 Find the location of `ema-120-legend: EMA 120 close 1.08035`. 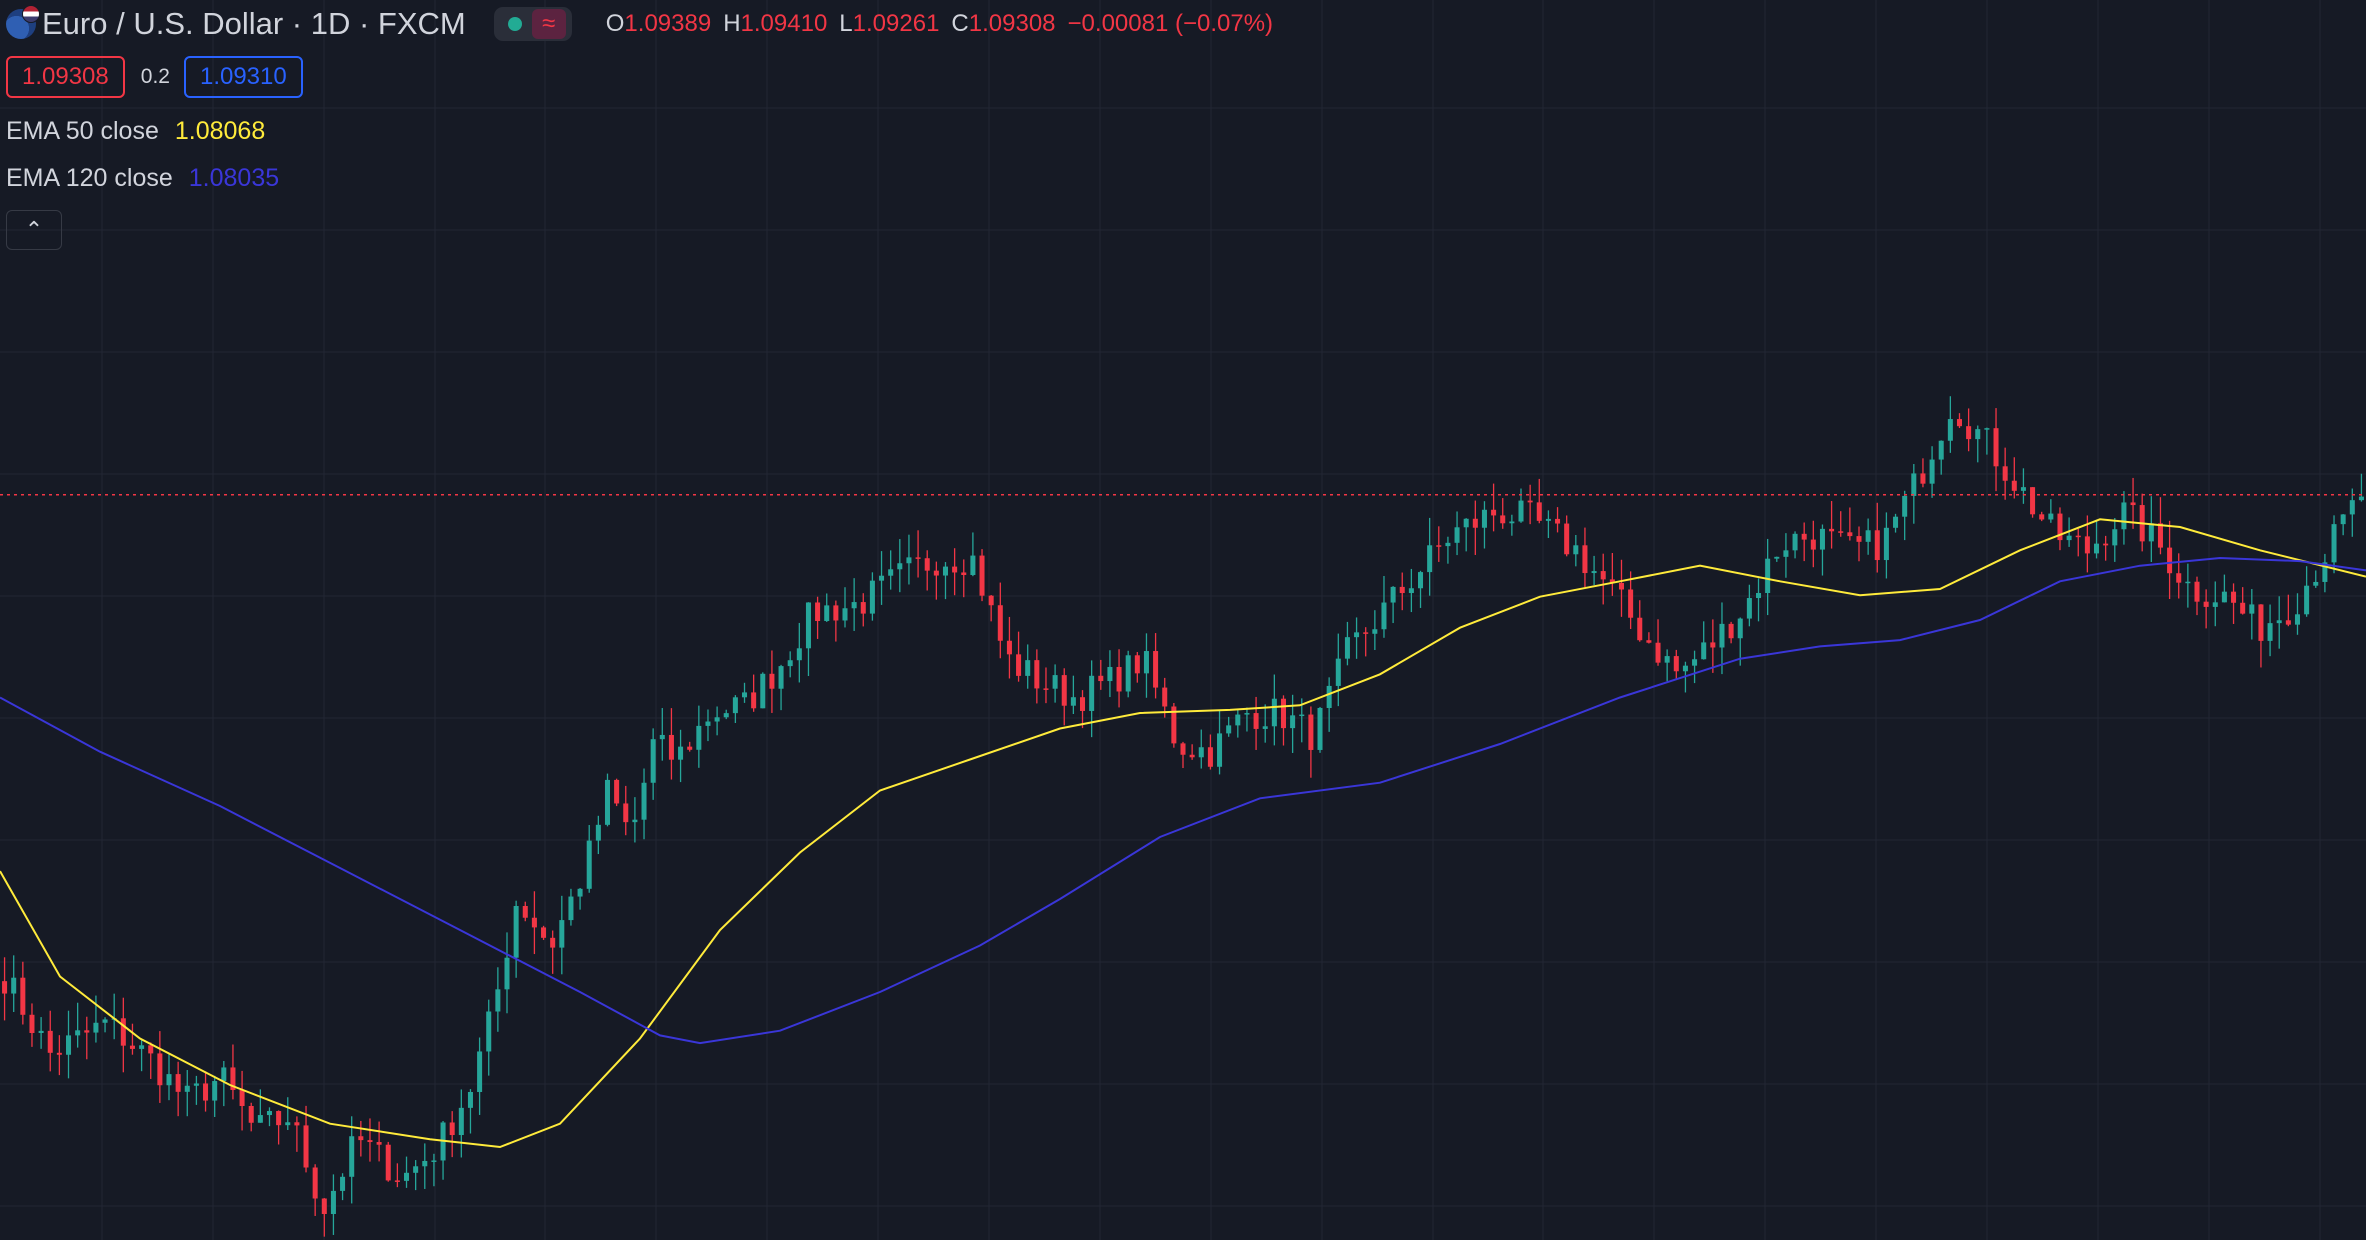

ema-120-legend: EMA 120 close 1.08035 is located at coordinates (142, 178).